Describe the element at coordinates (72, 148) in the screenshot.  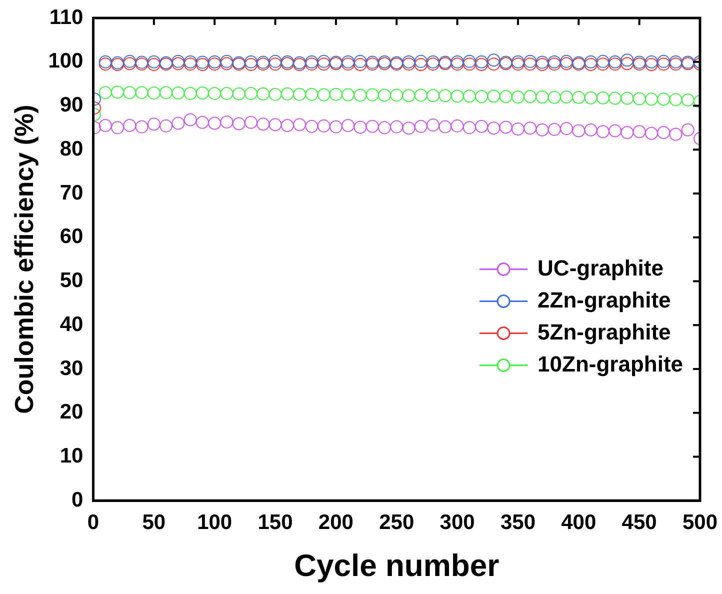
I see `y-tick-label: 80` at that location.